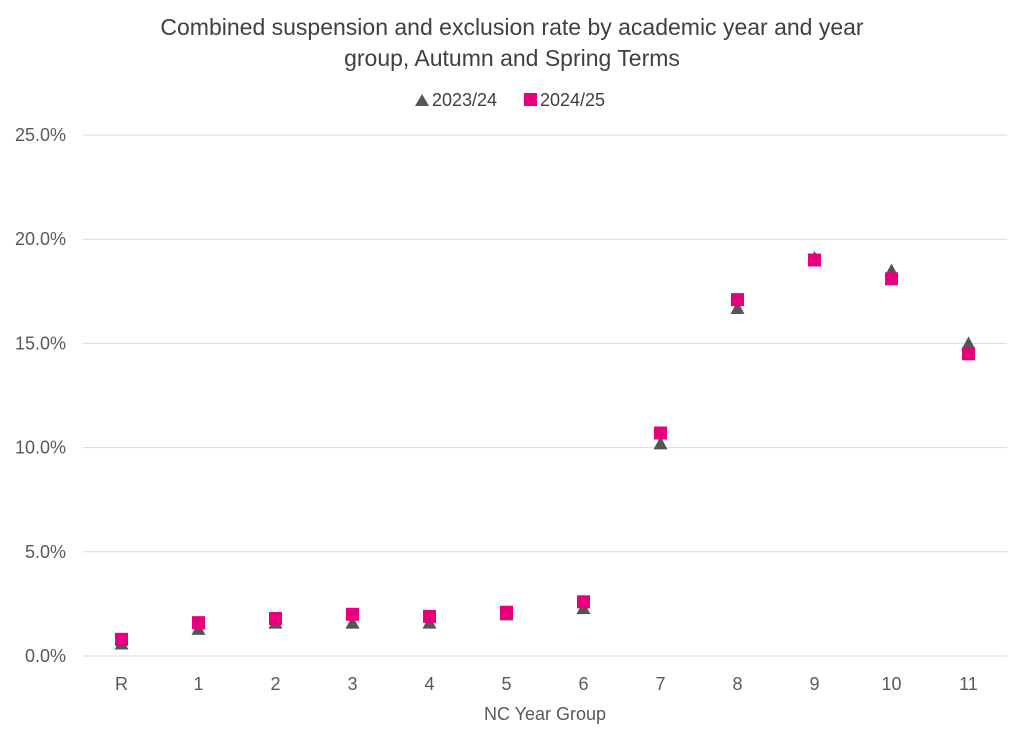 Image resolution: width=1024 pixels, height=743 pixels. Describe the element at coordinates (40, 343) in the screenshot. I see `y-tick-label: 15.0%` at that location.